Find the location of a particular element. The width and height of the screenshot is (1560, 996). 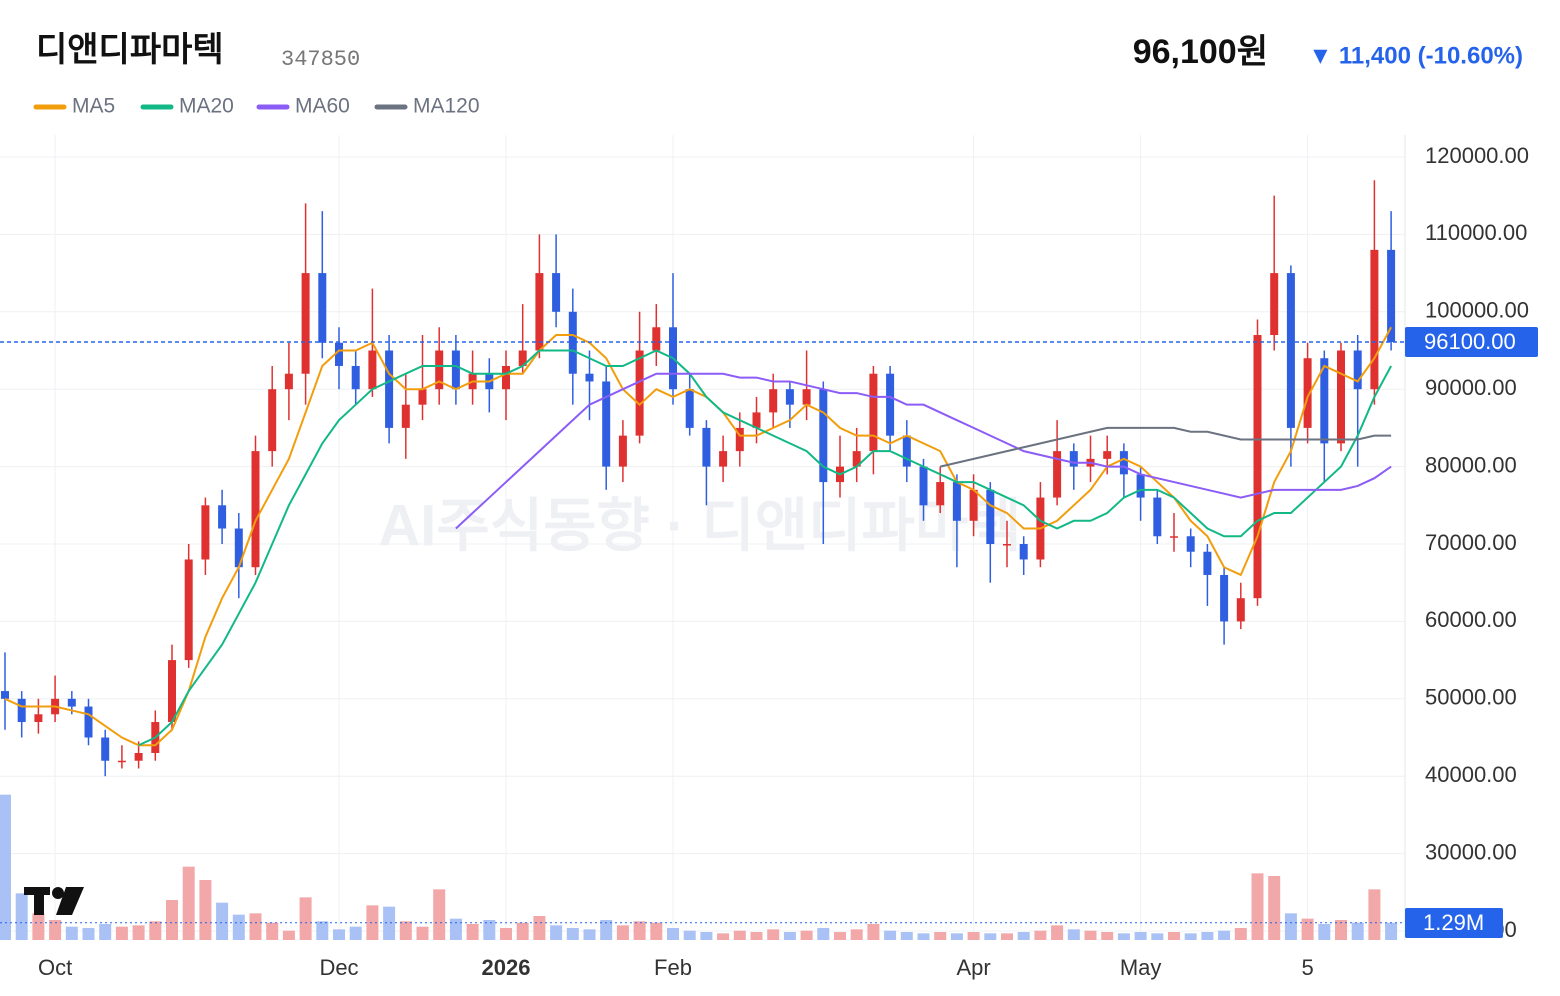

price: 96,100원 is located at coordinates (1200, 52).